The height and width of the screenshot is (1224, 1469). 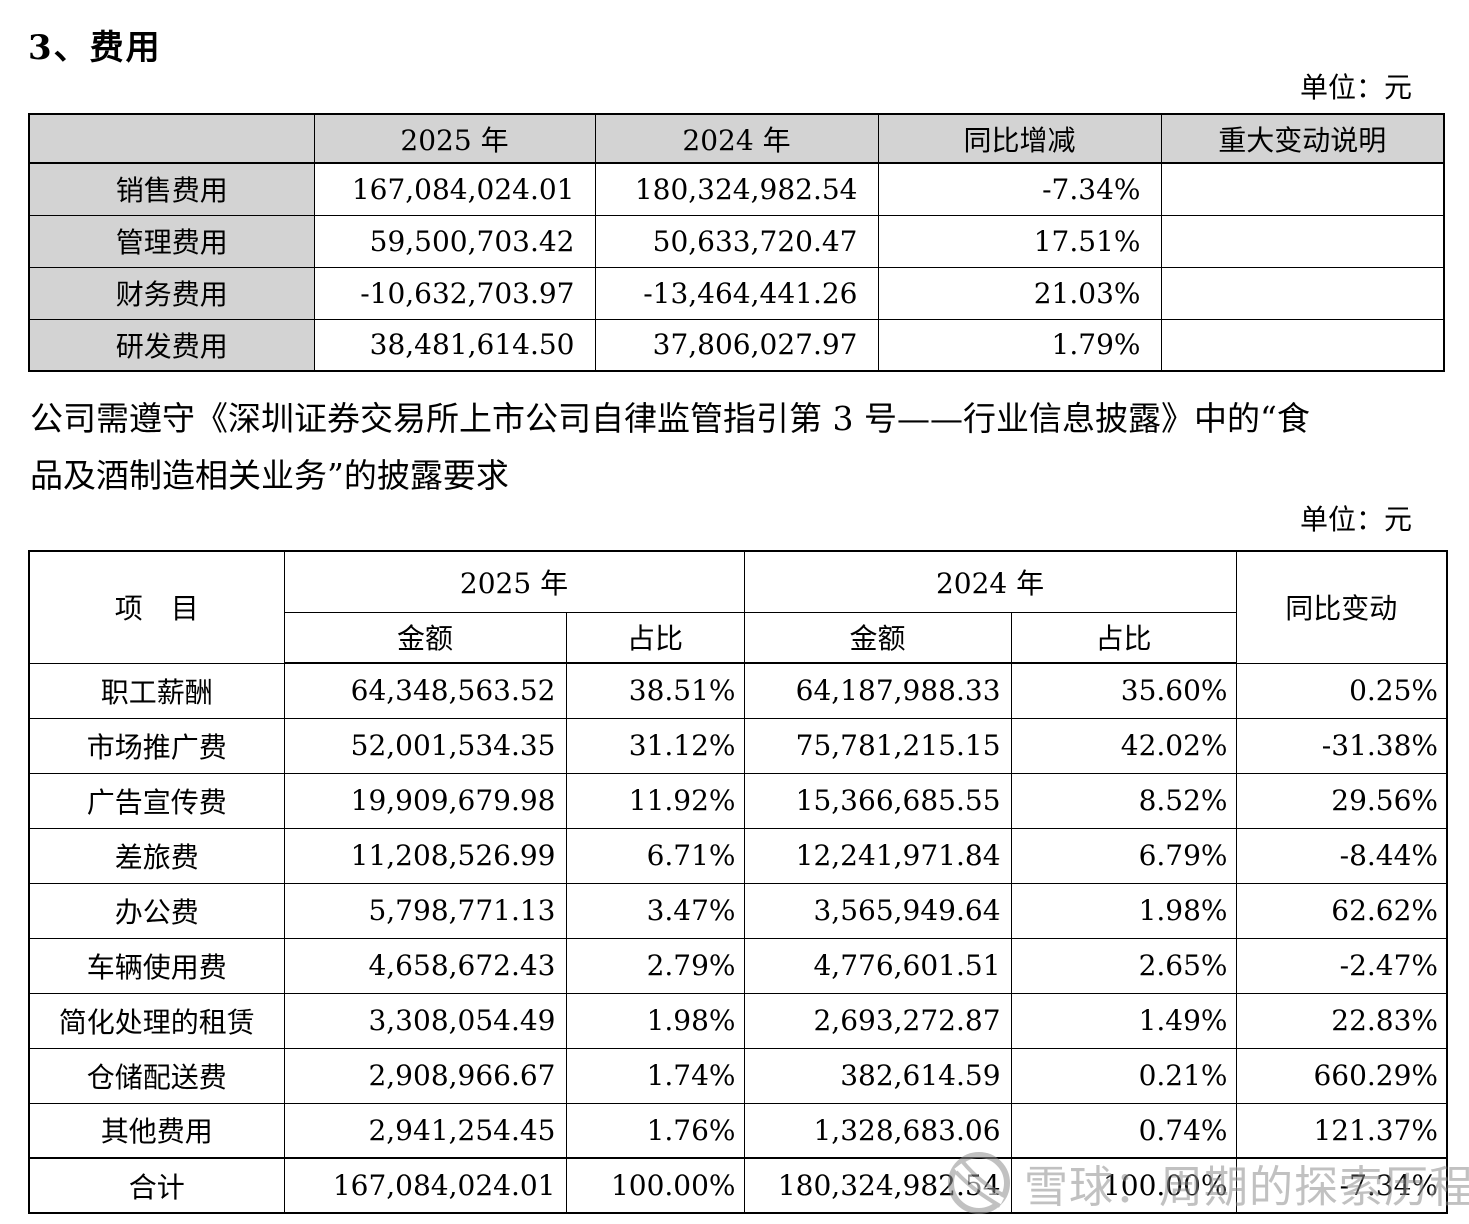 What do you see at coordinates (156, 1130) in the screenshot?
I see `row-label: 其他费用` at bounding box center [156, 1130].